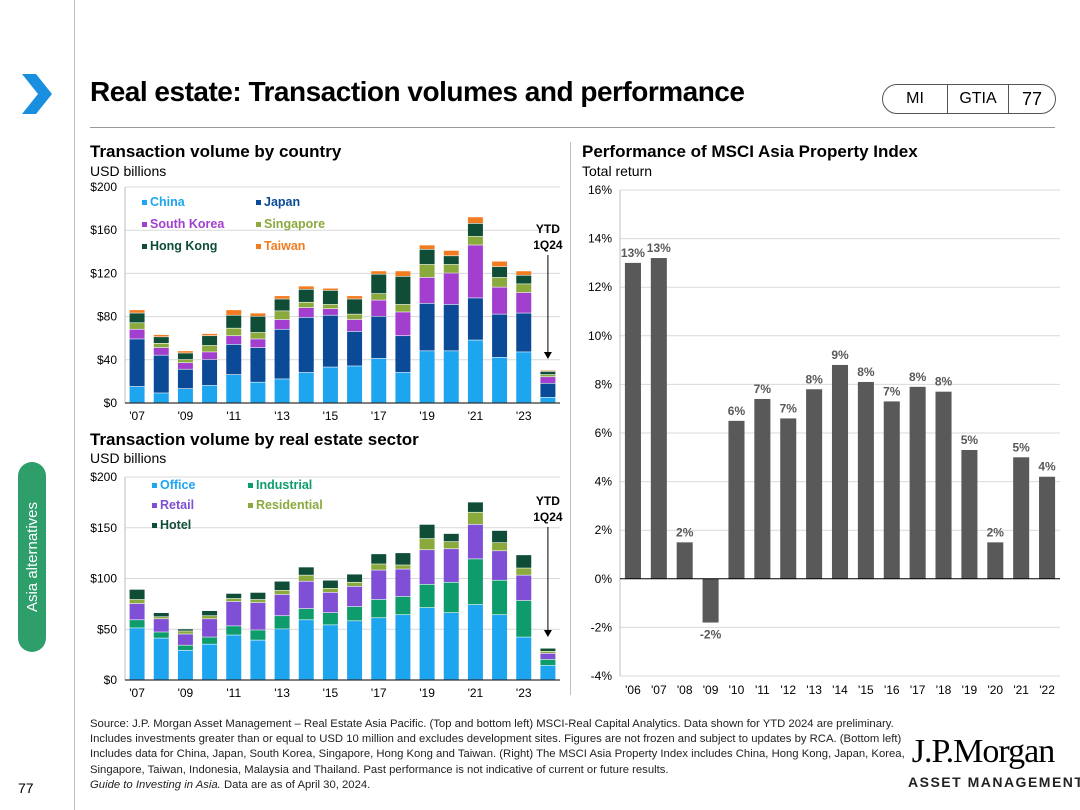 This screenshot has width=1080, height=810. I want to click on y-tick-label: 6%, so click(604, 433).